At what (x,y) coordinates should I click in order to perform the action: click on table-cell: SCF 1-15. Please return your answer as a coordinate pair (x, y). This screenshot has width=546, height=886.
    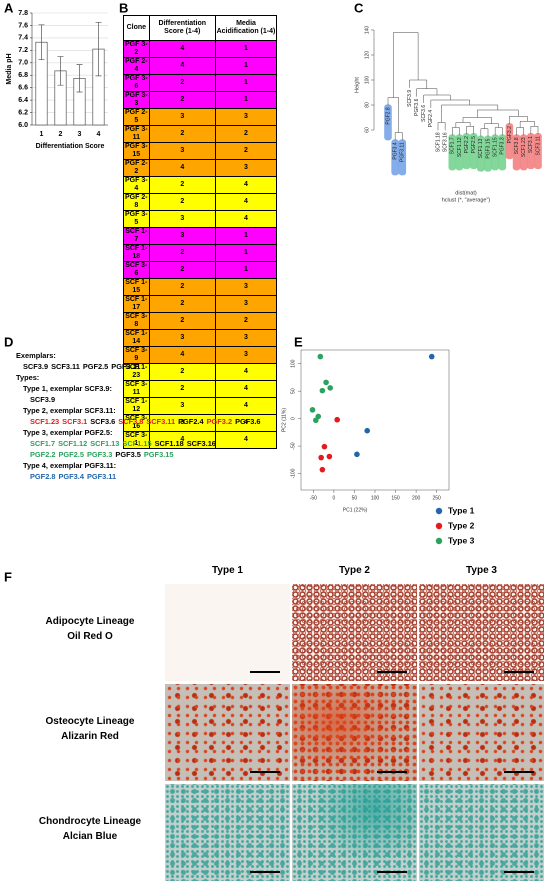
    Looking at the image, I should click on (136, 287).